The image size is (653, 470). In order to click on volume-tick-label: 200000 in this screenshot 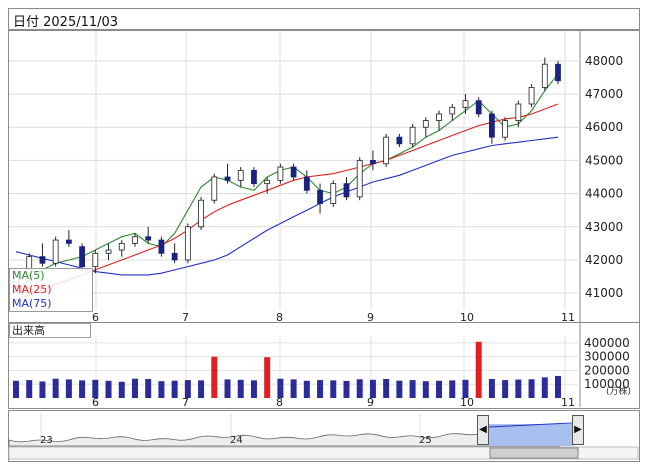, I will do `click(607, 370)`.